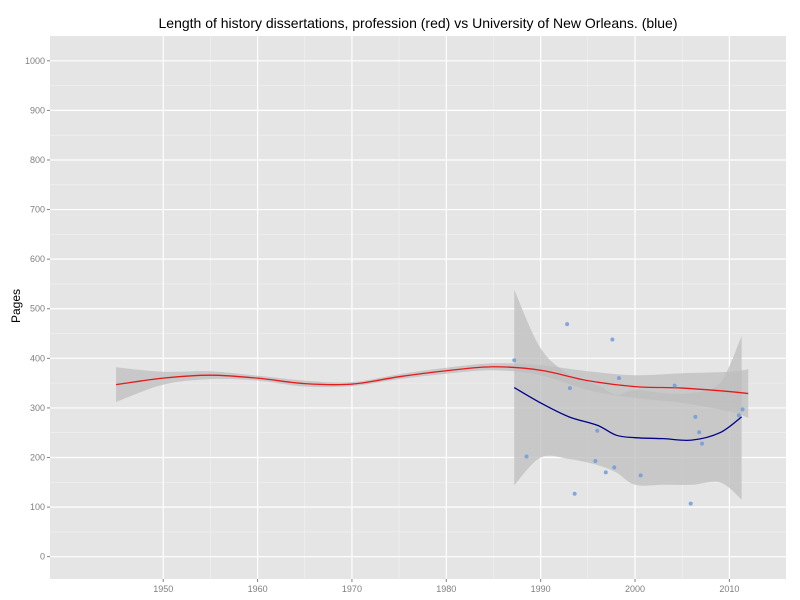  Describe the element at coordinates (37, 210) in the screenshot. I see `y-tick-label: 700` at that location.